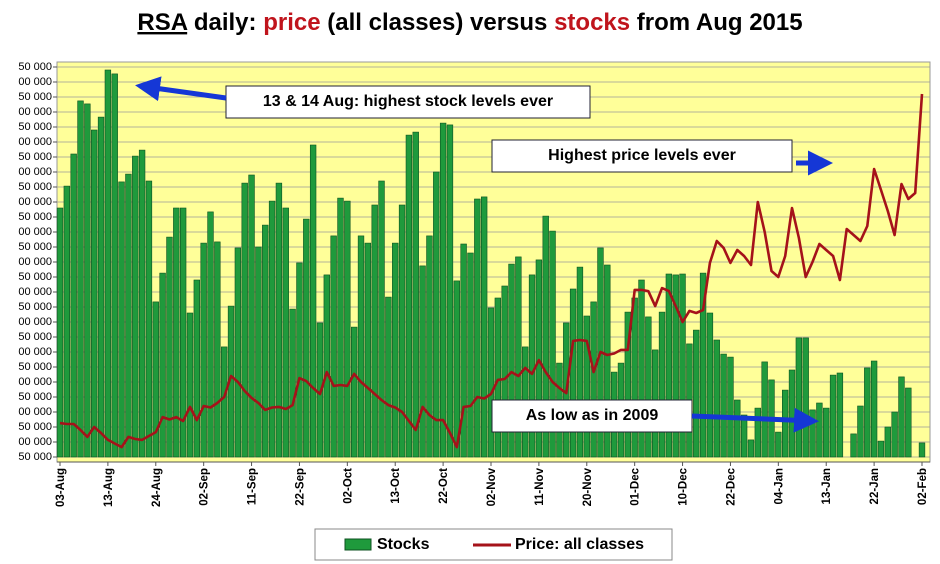 The image size is (940, 564). I want to click on x-tick-label: 13-Oct, so click(396, 486).